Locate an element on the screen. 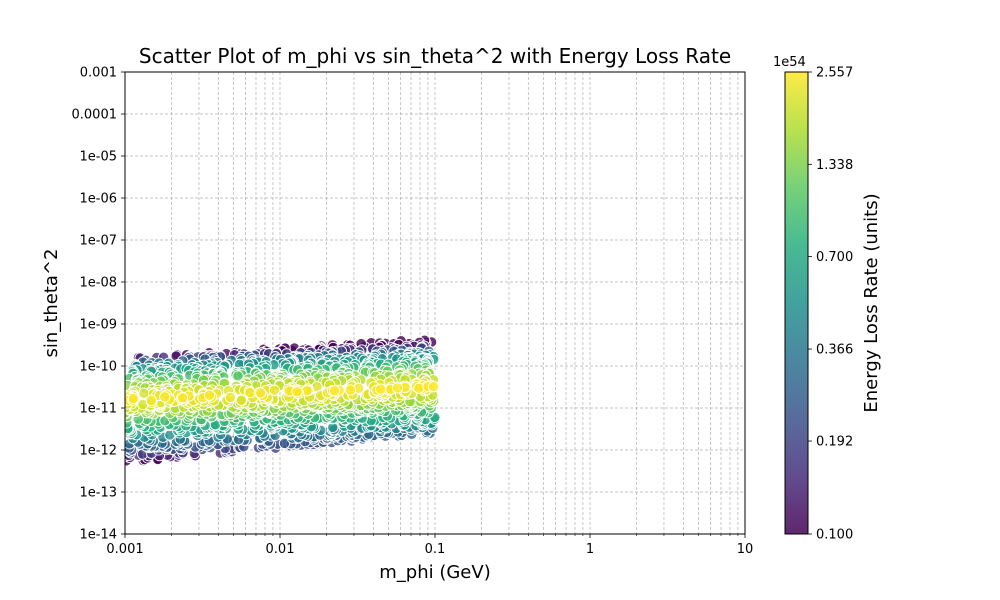 This screenshot has width=1000, height=600. scatter-points is located at coordinates (283, 400).